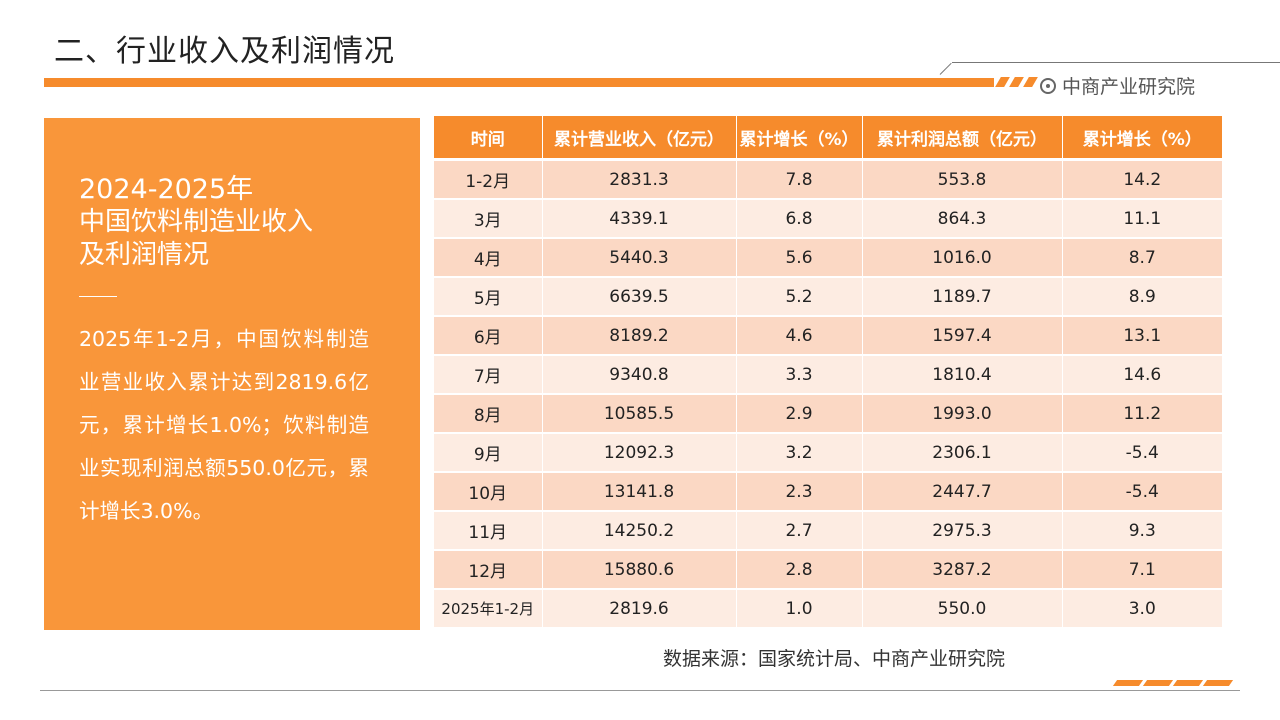 Image resolution: width=1280 pixels, height=720 pixels. I want to click on table-row: 12月 15880.6 2.8 3287.2 7.1, so click(828, 570).